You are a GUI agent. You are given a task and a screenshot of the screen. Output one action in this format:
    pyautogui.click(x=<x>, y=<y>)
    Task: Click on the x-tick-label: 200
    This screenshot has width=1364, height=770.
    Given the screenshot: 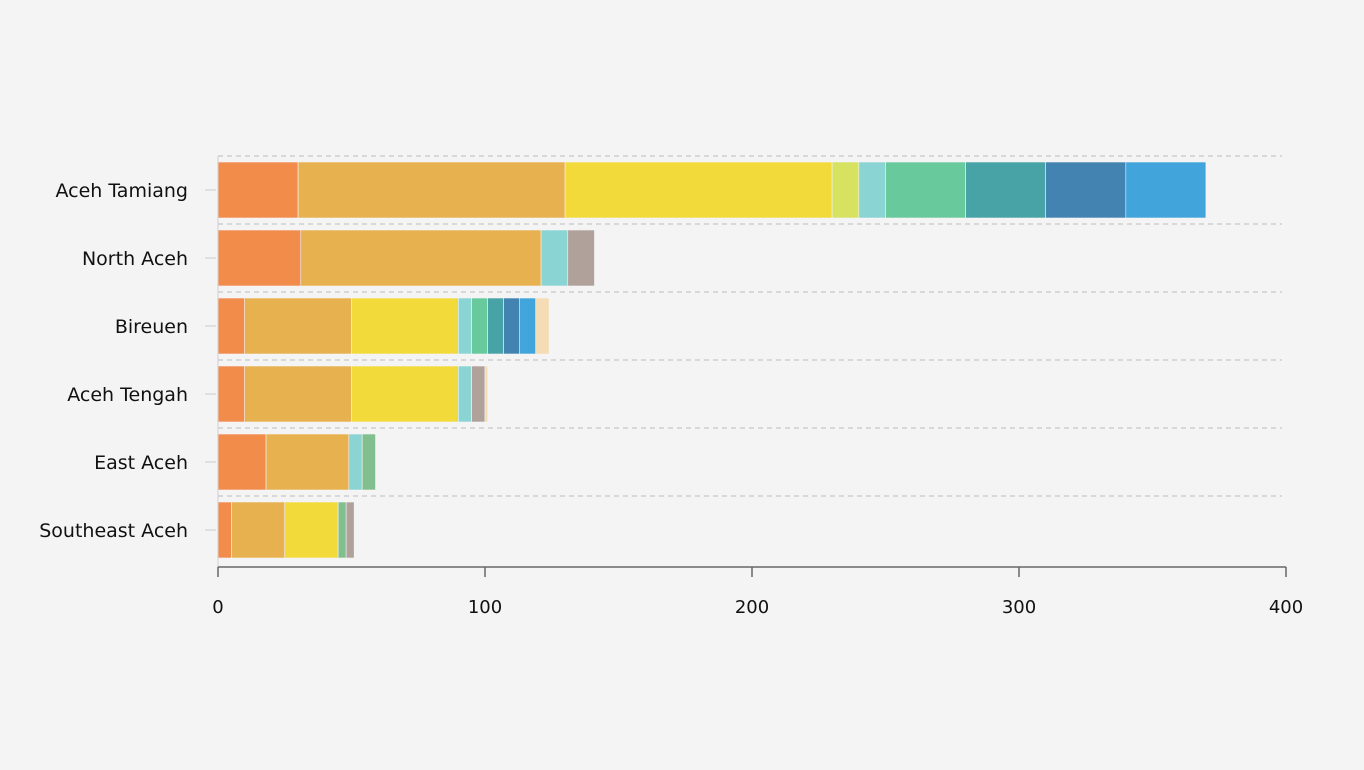 What is the action you would take?
    pyautogui.click(x=752, y=607)
    